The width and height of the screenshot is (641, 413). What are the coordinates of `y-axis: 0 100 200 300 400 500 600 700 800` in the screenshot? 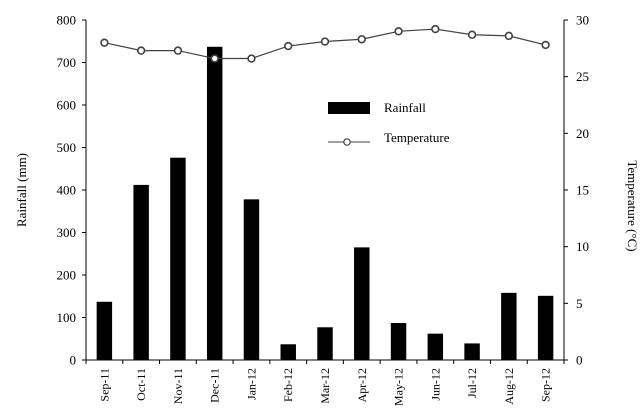 It's located at (72, 190).